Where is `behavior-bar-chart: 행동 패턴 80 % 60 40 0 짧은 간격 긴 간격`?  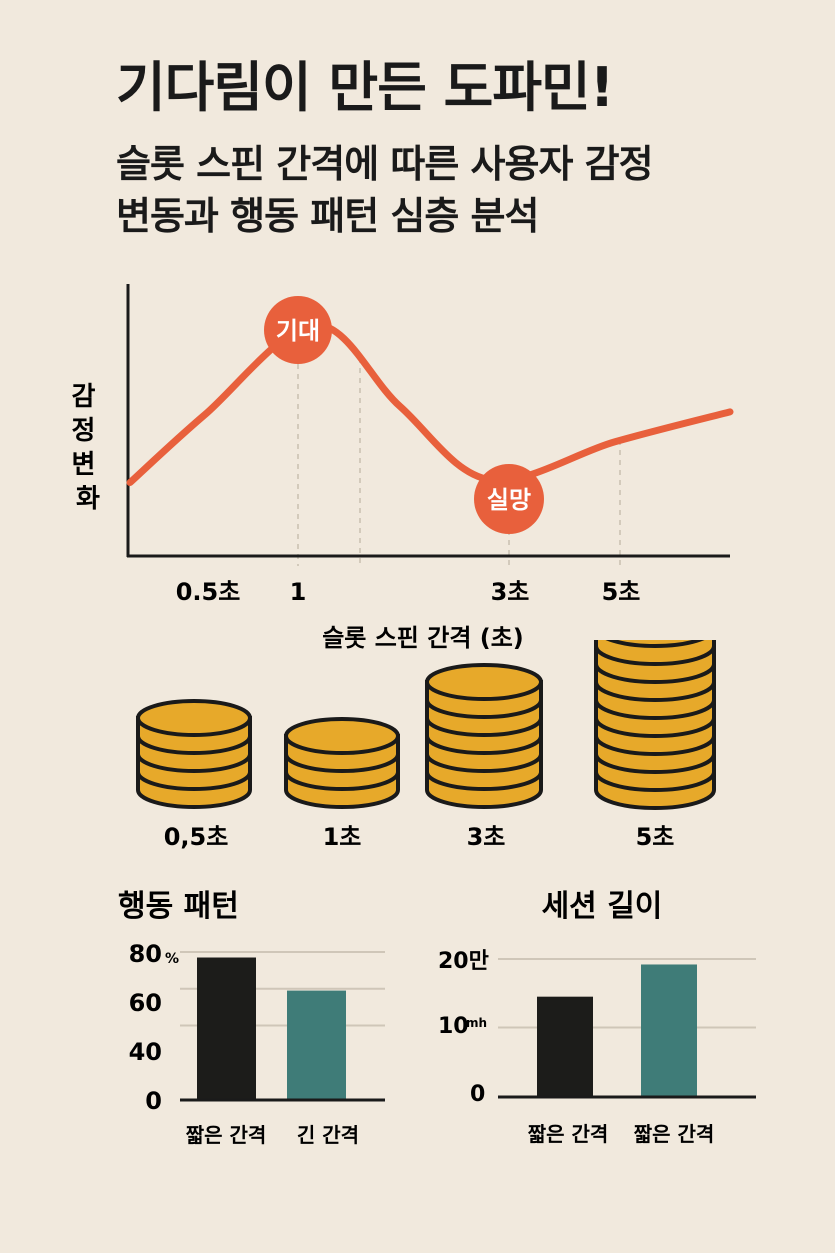
behavior-bar-chart: 행동 패턴 80 % 60 40 0 짧은 간격 긴 간격 is located at coordinates (251, 1018).